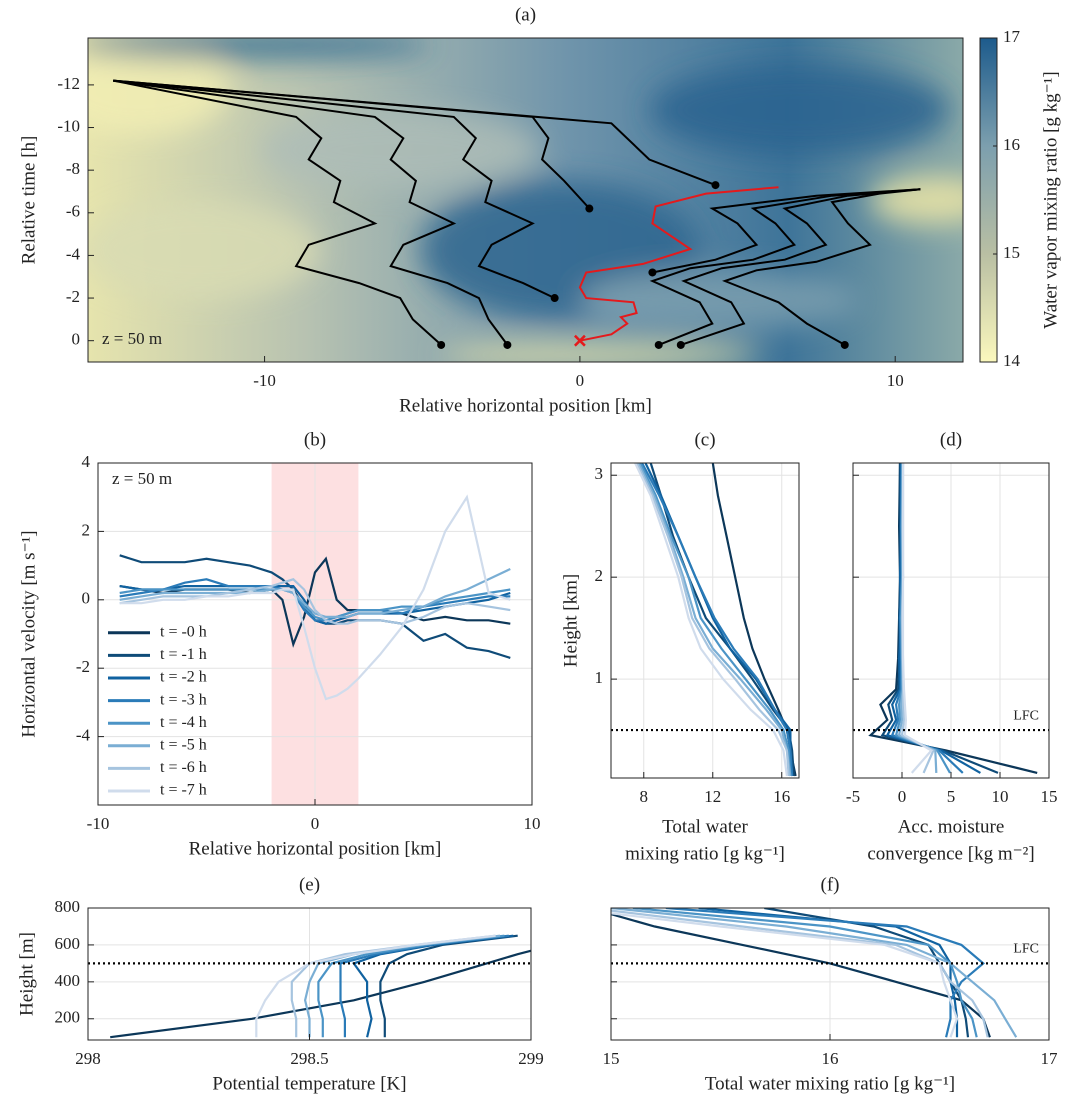  I want to click on y-axis-label: Horizontal velocity [m s⁻¹], so click(28, 633).